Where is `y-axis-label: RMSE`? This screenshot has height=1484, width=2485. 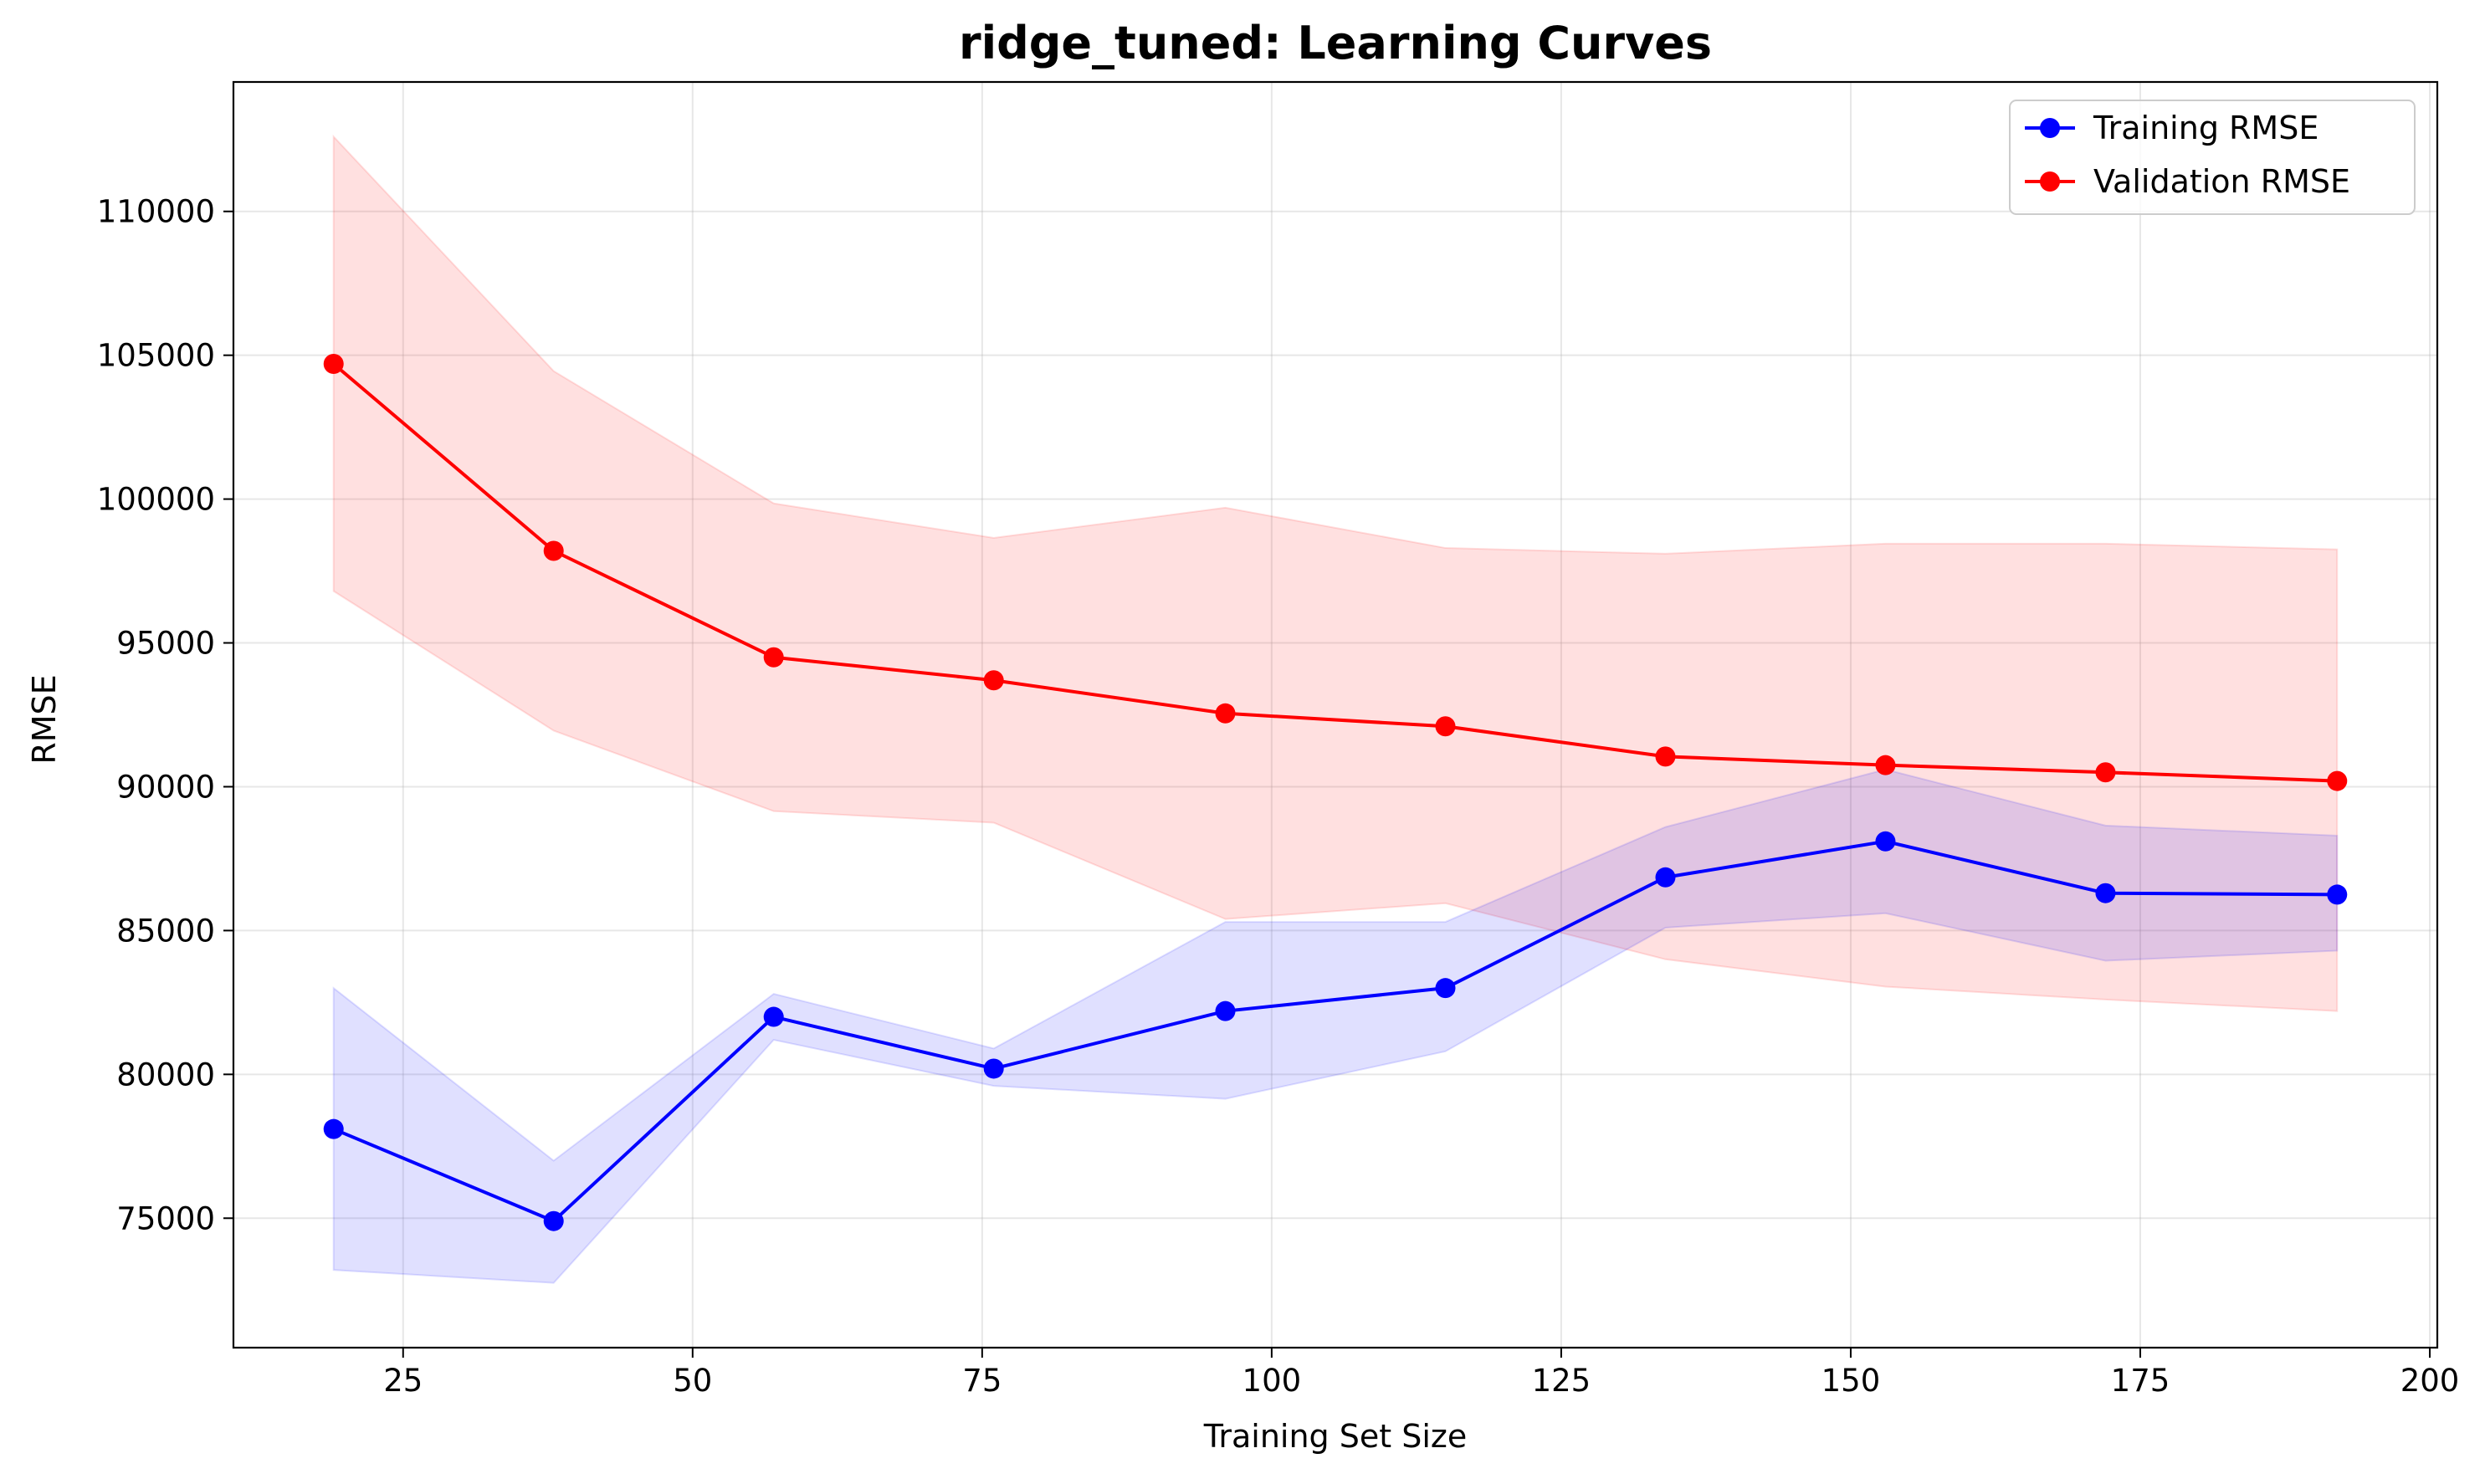 y-axis-label: RMSE is located at coordinates (44, 719).